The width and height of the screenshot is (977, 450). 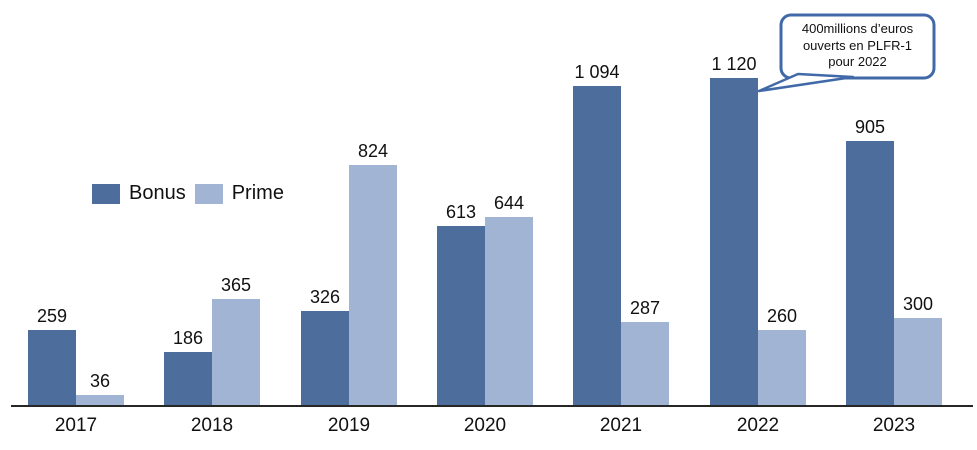 I want to click on bar-bonus-2019, so click(x=325, y=358).